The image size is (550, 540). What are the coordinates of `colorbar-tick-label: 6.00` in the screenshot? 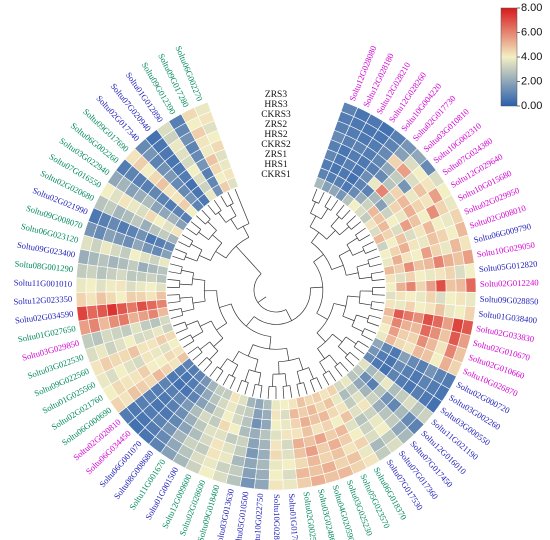 It's located at (531, 32).